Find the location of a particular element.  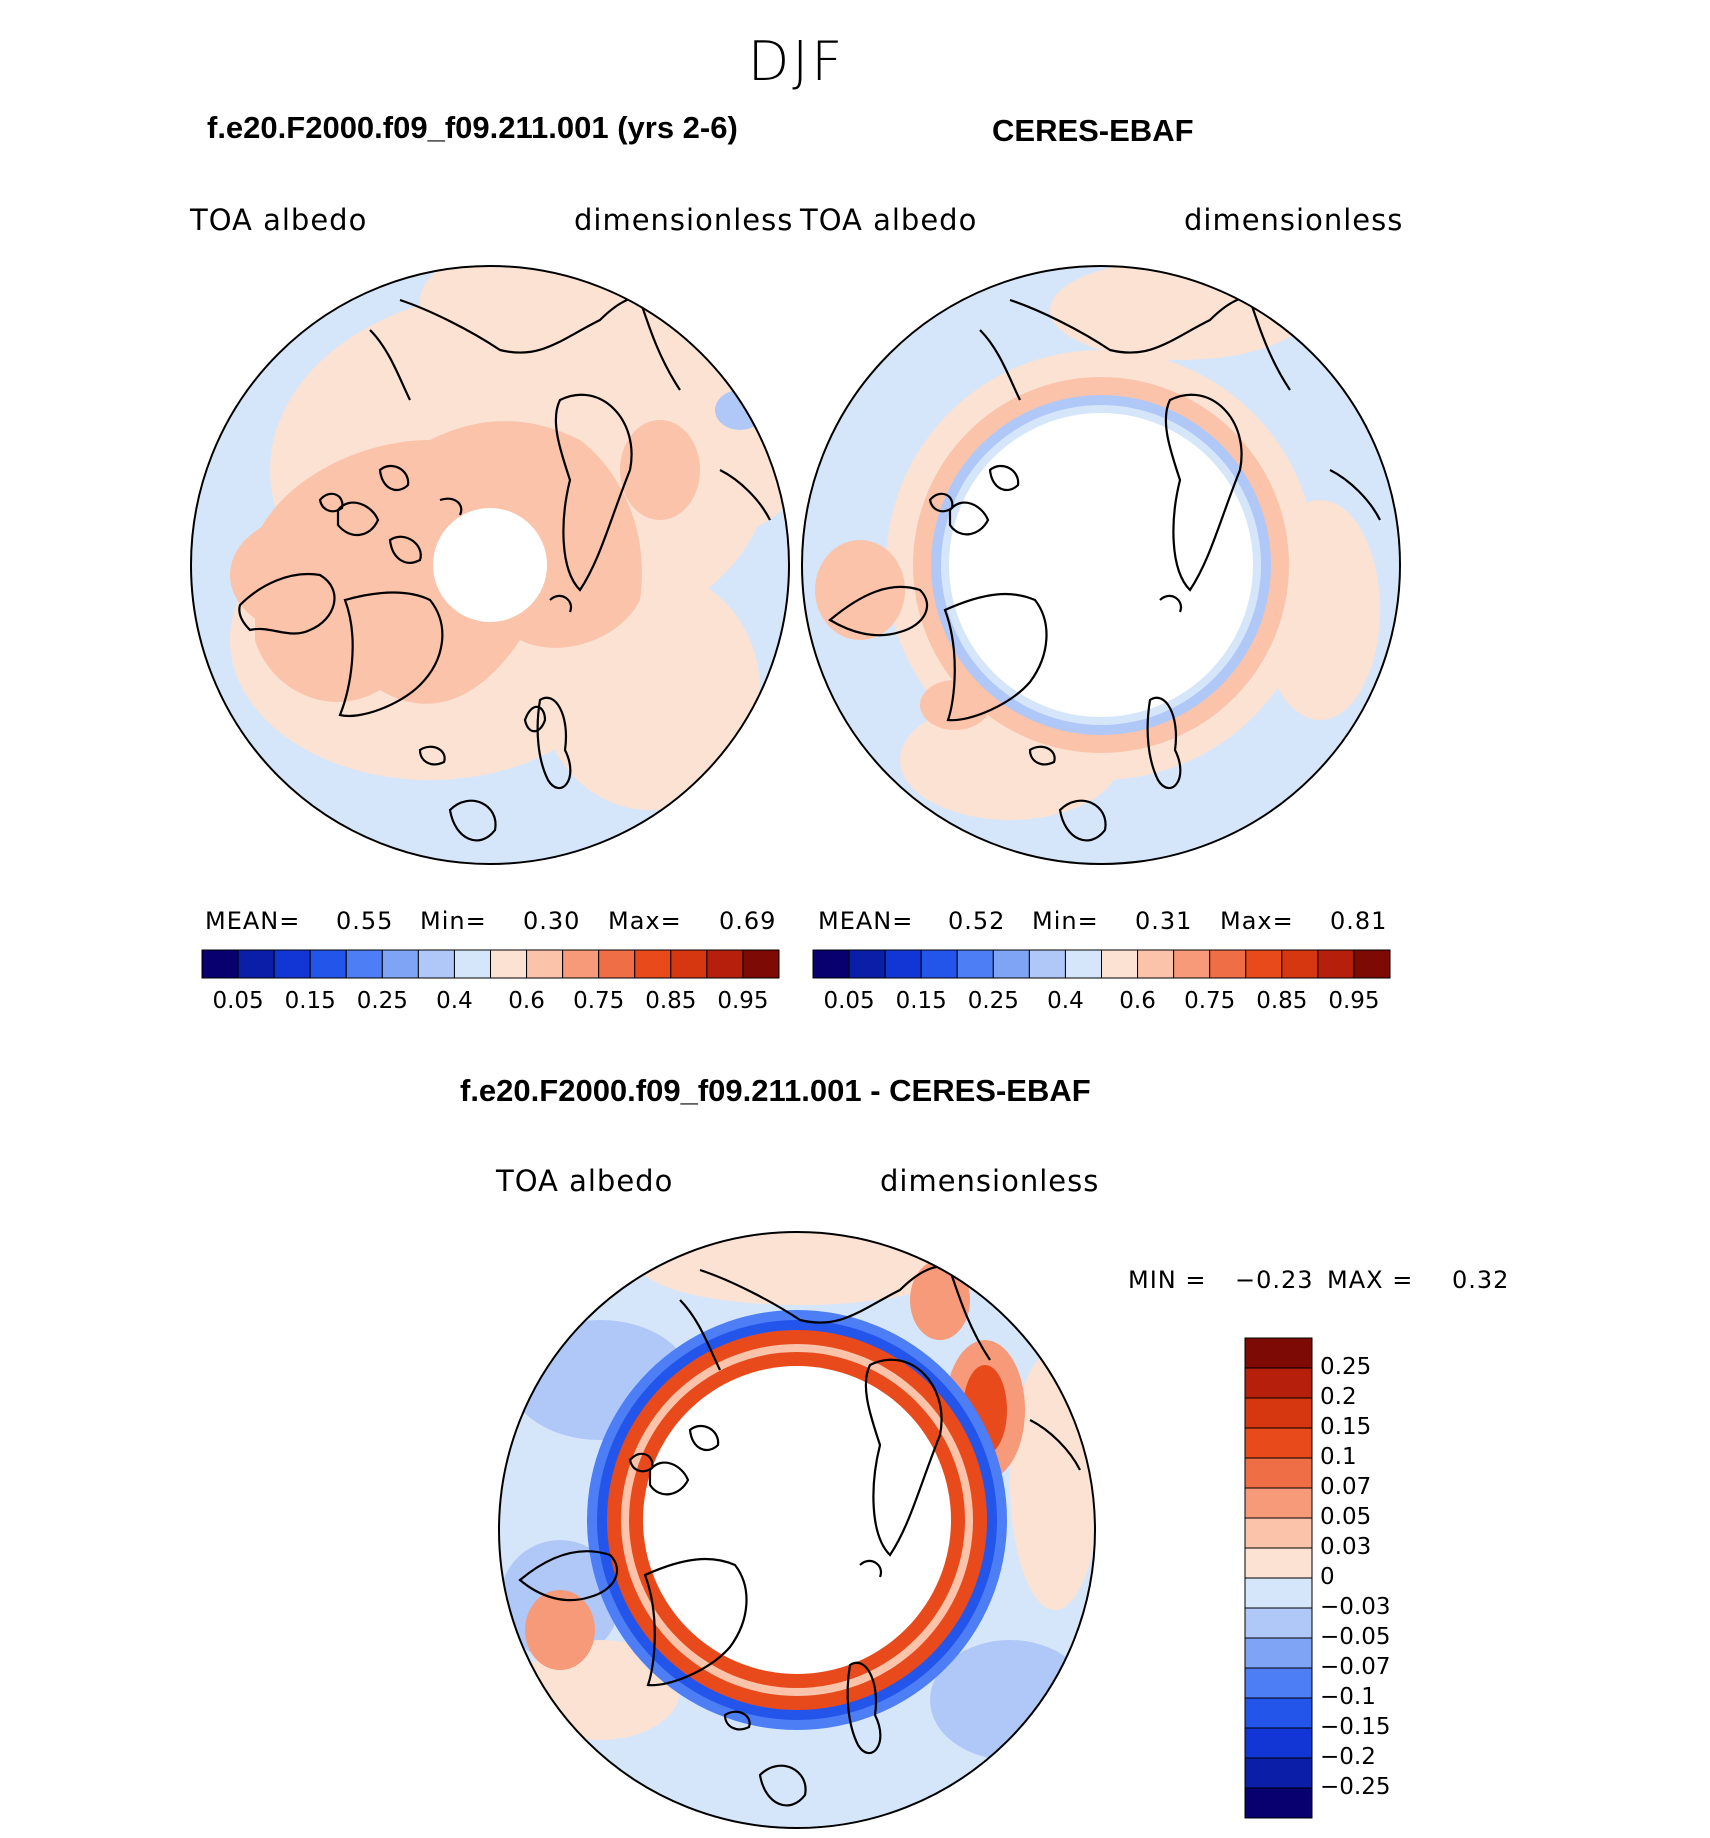

panel3-colorbar-tick-label: −0.05 is located at coordinates (1355, 1637).